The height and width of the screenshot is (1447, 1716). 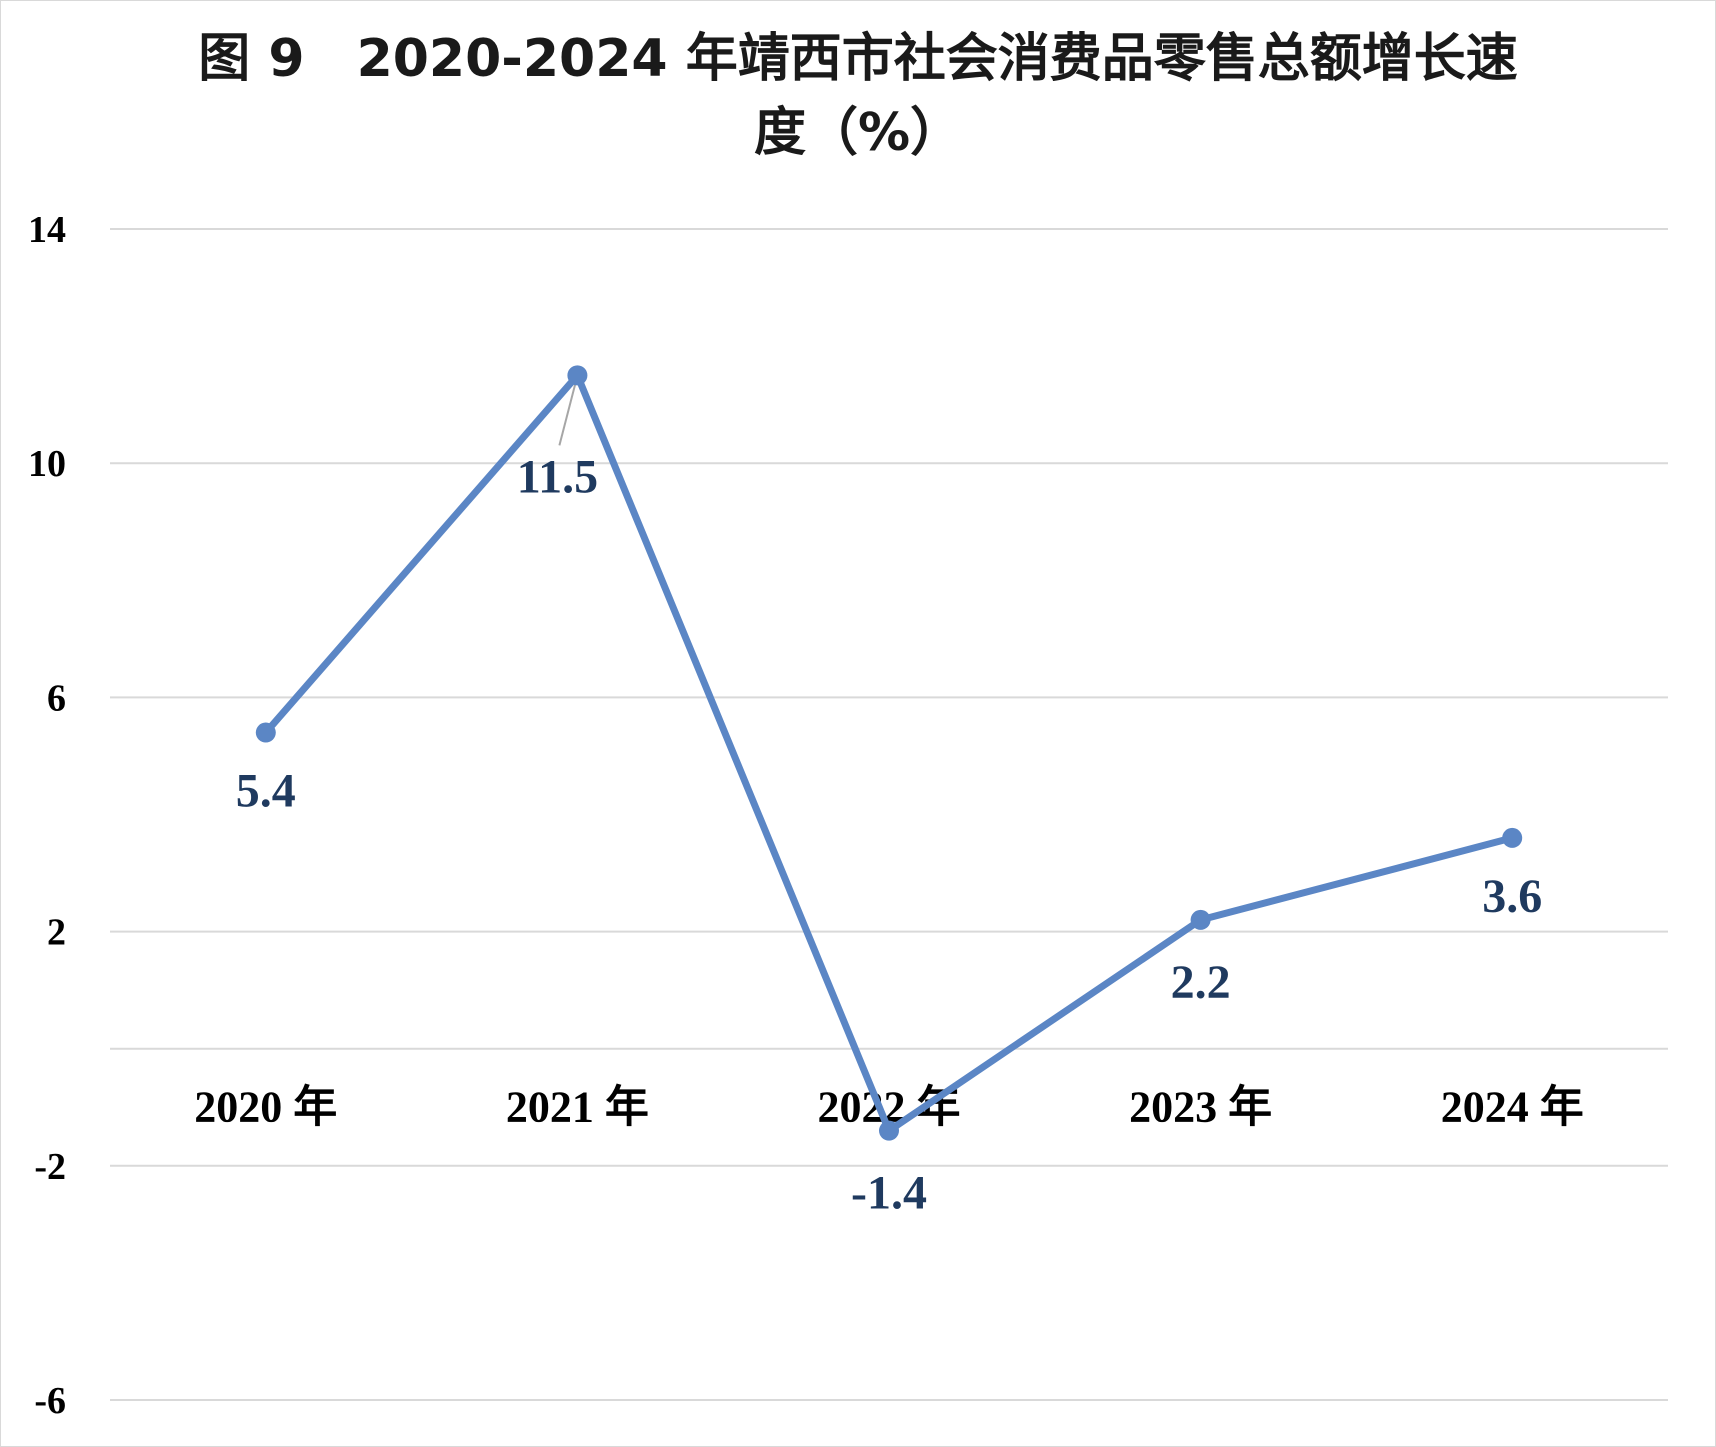 I want to click on x-tick-label: 2020 年, so click(x=265, y=1107).